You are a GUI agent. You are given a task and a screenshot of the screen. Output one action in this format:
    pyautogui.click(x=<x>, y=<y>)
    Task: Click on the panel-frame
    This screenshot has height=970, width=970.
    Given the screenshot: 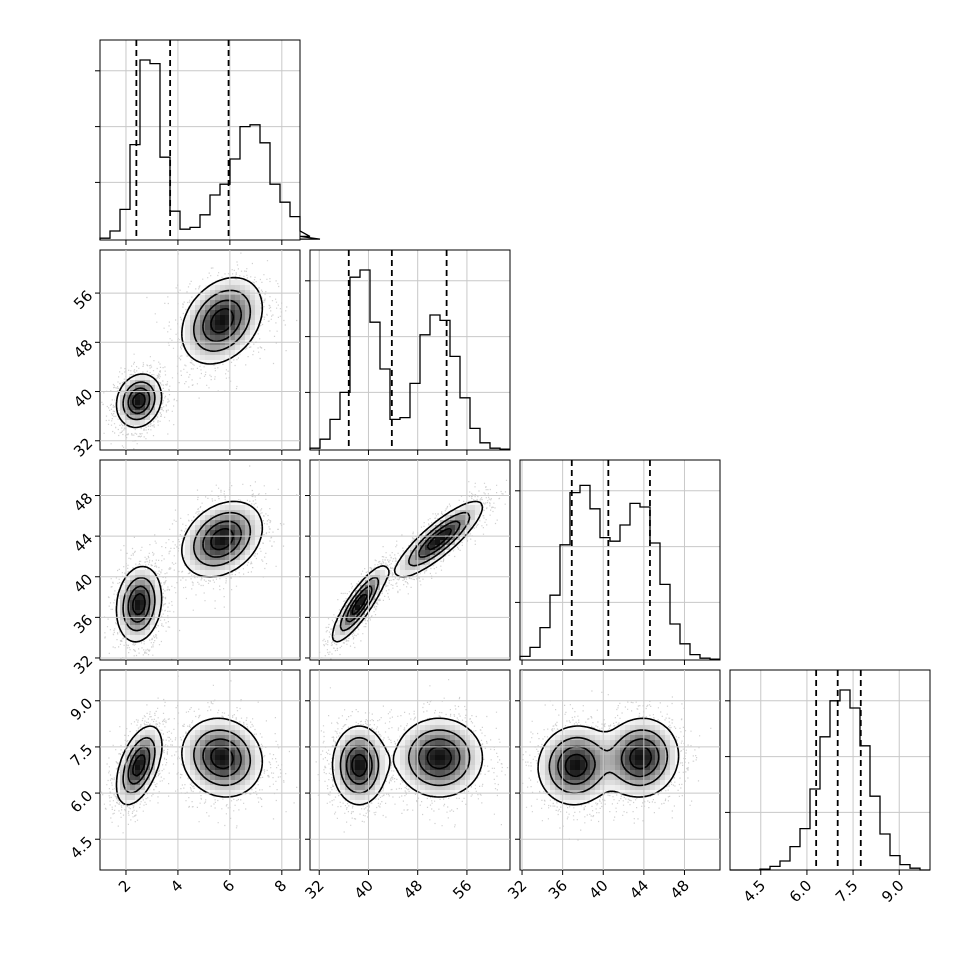 What is the action you would take?
    pyautogui.click(x=620, y=770)
    